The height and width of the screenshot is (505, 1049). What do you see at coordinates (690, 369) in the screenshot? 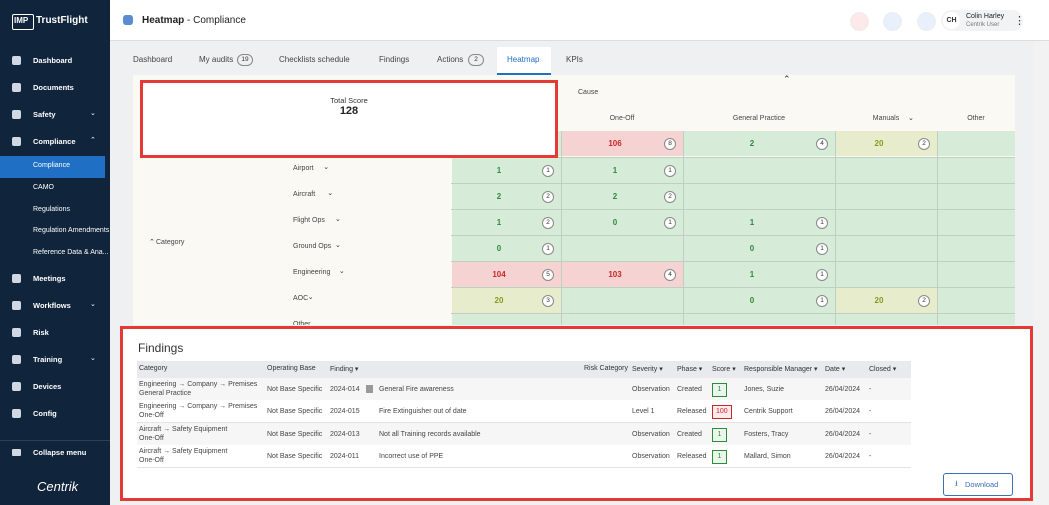
I see `column-header: Phase ▾` at bounding box center [690, 369].